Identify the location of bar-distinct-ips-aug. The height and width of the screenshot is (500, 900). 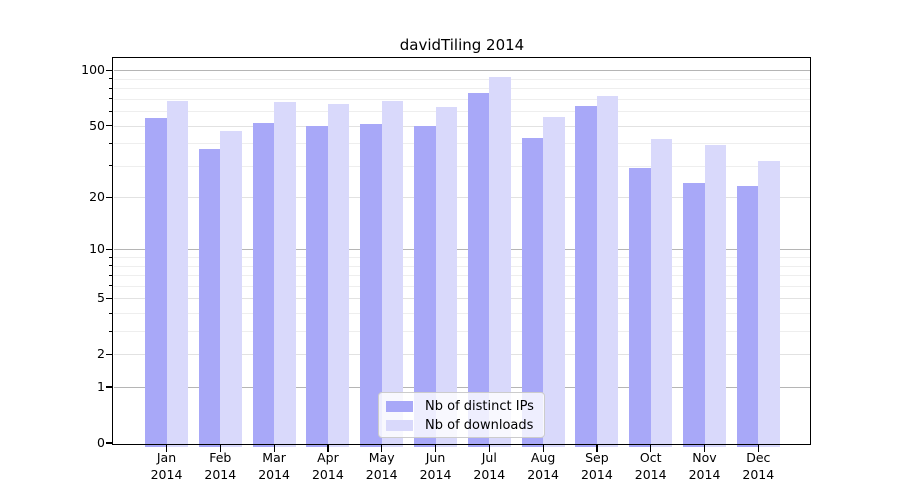
(532, 292).